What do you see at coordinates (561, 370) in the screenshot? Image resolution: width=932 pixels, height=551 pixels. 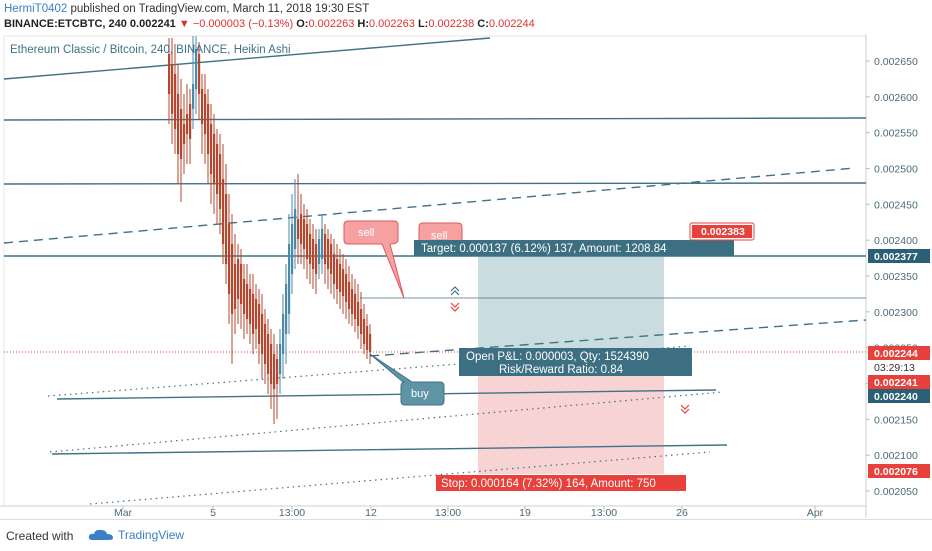 I see `rr-label: Risk/Reward Ratio: 0.84` at bounding box center [561, 370].